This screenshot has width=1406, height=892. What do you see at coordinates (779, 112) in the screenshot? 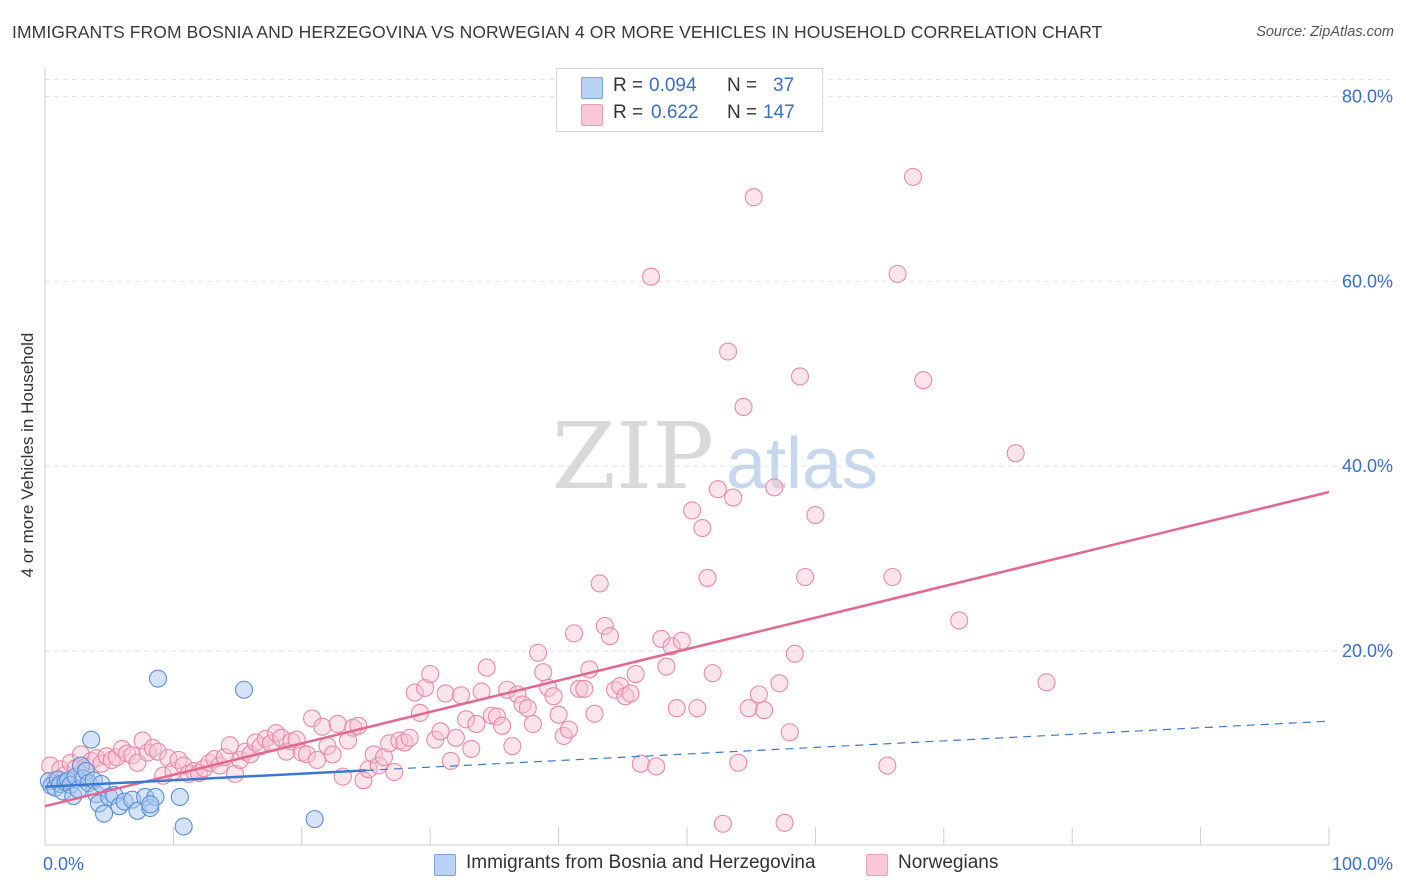
I see `legend-n-value: 147` at bounding box center [779, 112].